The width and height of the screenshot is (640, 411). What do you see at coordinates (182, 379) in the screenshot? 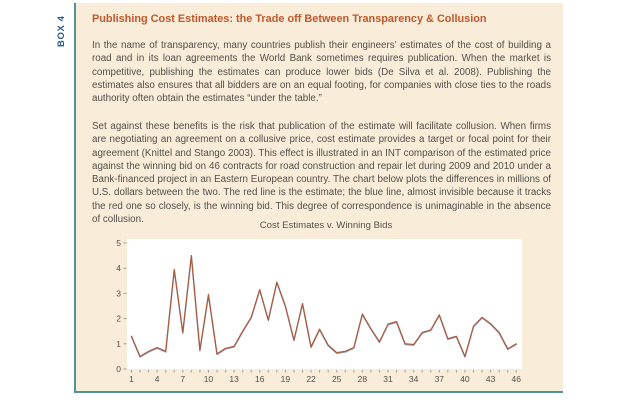
I see `x-tick-label: 7` at bounding box center [182, 379].